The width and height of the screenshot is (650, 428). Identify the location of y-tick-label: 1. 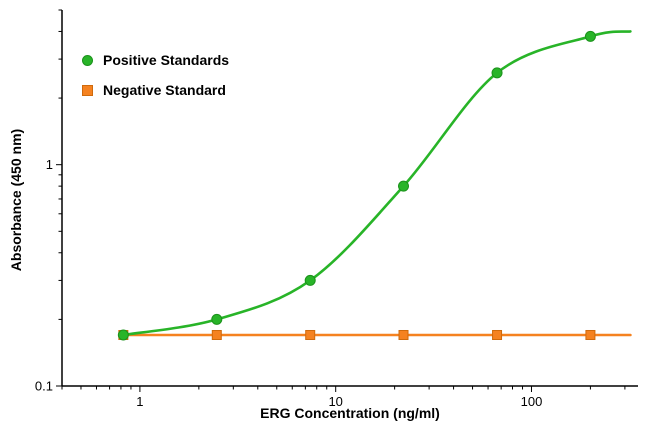
(49, 164).